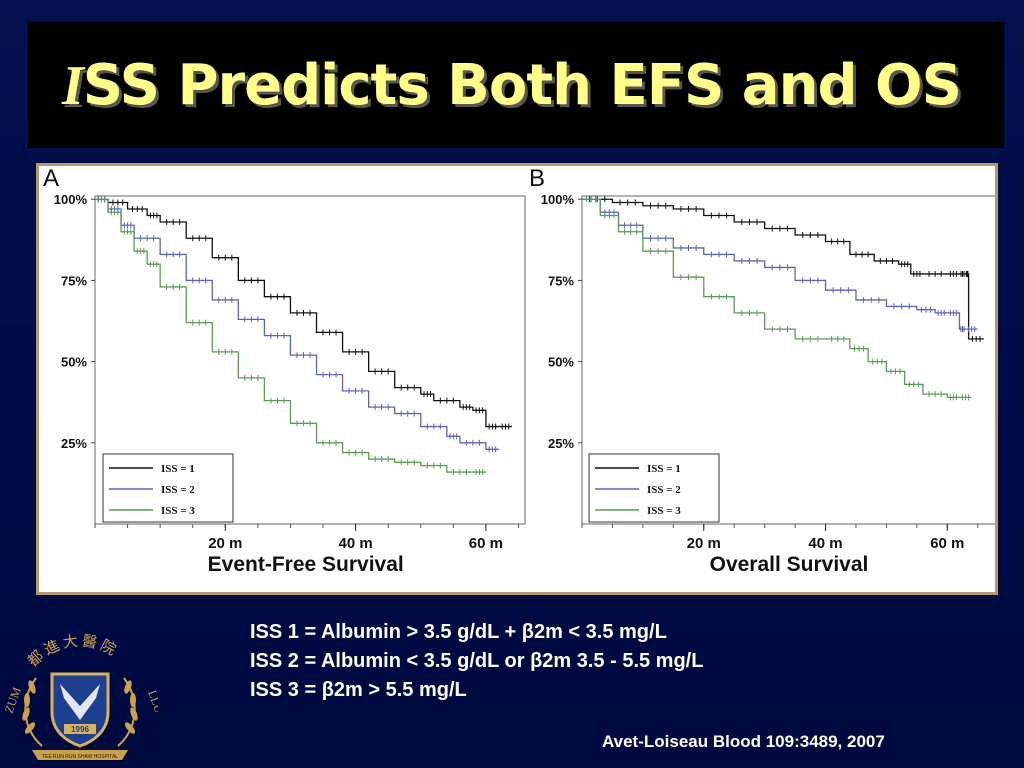 This screenshot has width=1024, height=768. I want to click on title-rest: SS Predicts Both EFS and OS, so click(522, 85).